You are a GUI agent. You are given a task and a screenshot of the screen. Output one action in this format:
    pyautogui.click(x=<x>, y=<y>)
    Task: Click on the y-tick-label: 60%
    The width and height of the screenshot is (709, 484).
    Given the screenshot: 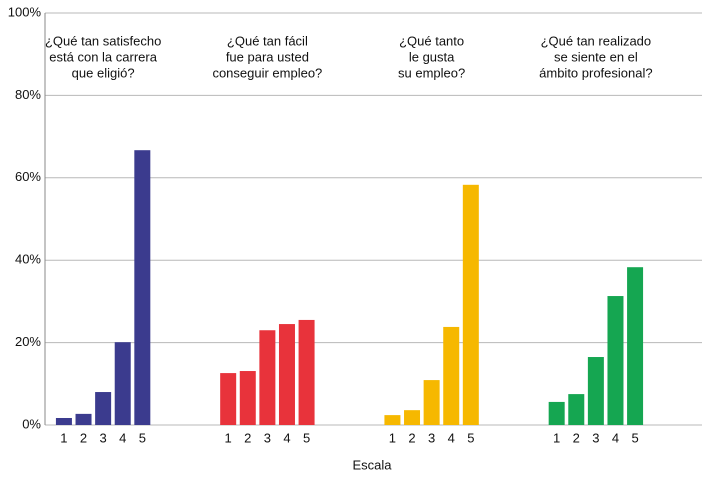 What is the action you would take?
    pyautogui.click(x=28, y=176)
    